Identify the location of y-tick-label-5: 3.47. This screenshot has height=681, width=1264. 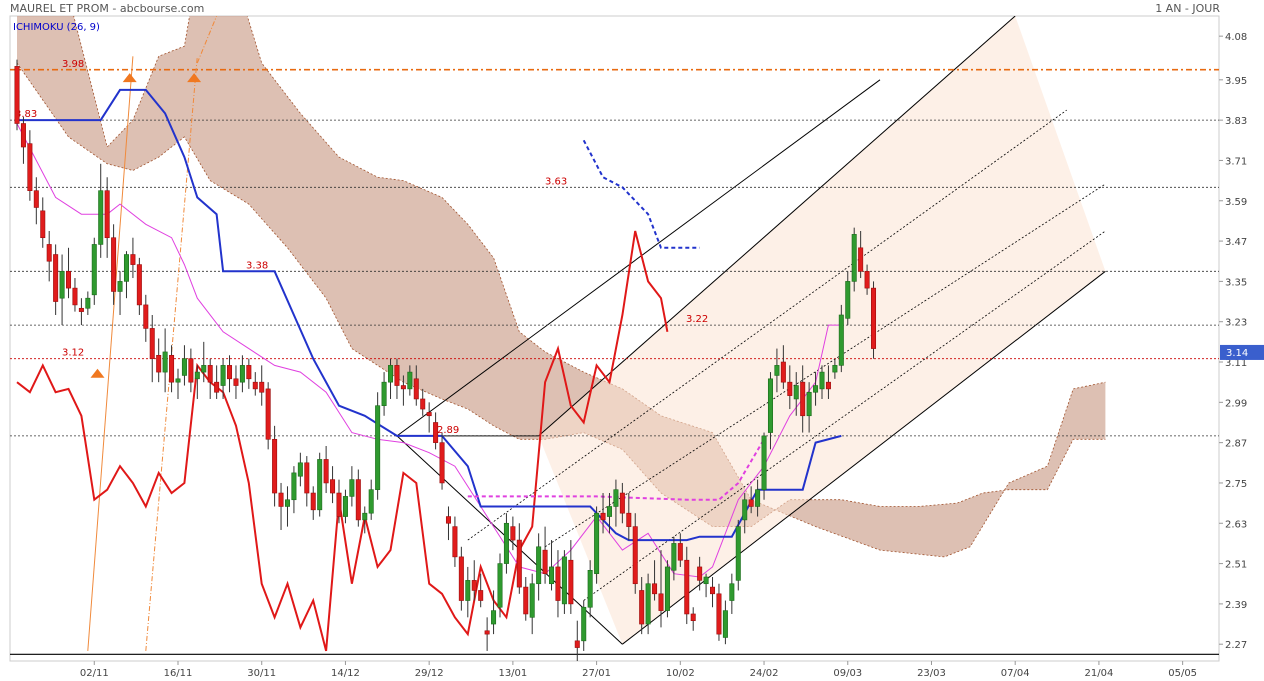
(1236, 242).